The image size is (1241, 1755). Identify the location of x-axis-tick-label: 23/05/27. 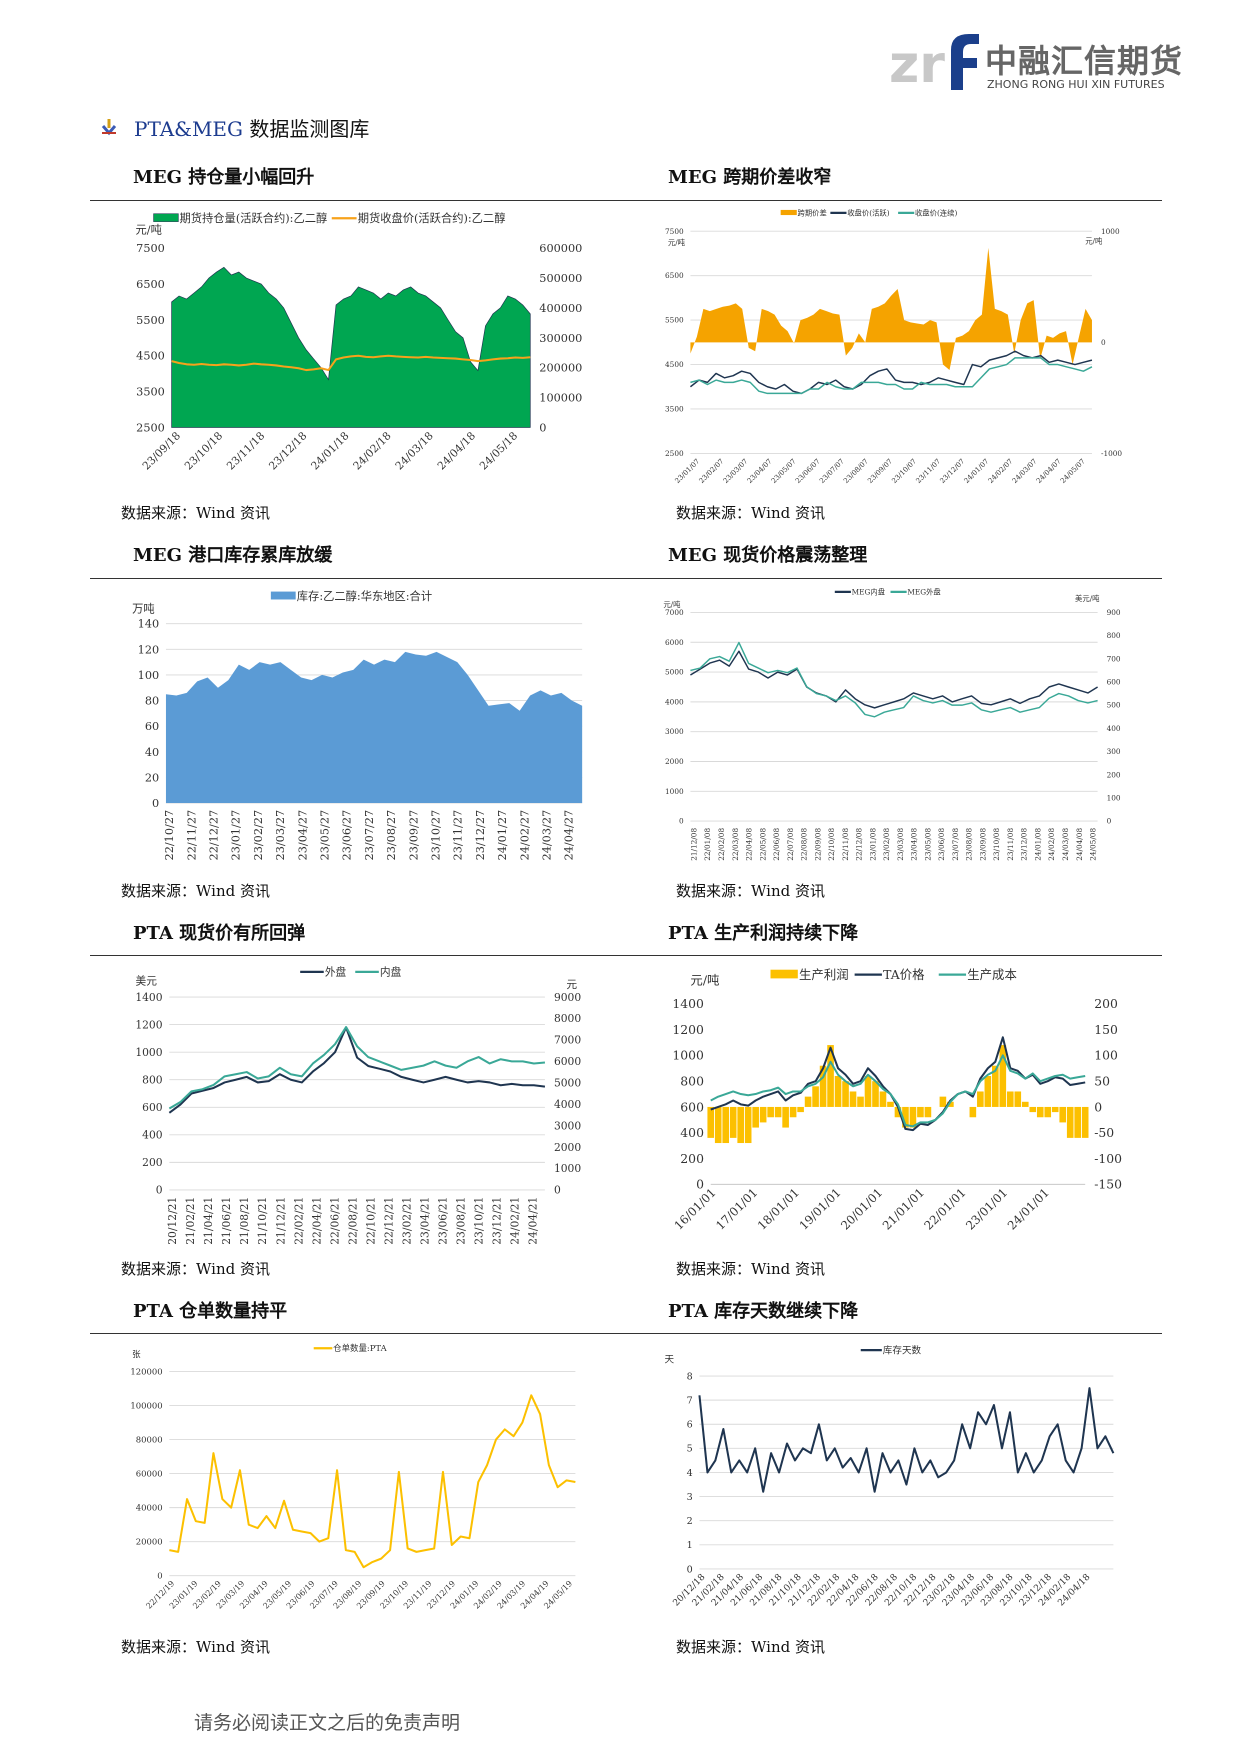
(324, 835).